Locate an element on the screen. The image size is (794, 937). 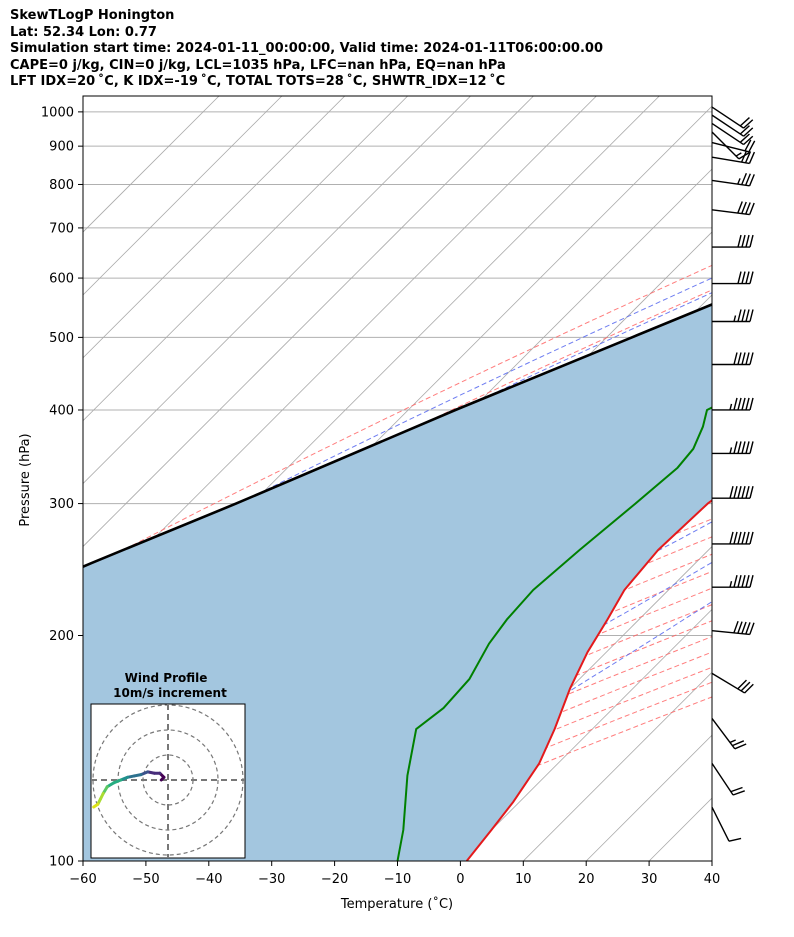
location-text: Lat: 52.34 Lon: 0.77 is located at coordinates (83, 32).